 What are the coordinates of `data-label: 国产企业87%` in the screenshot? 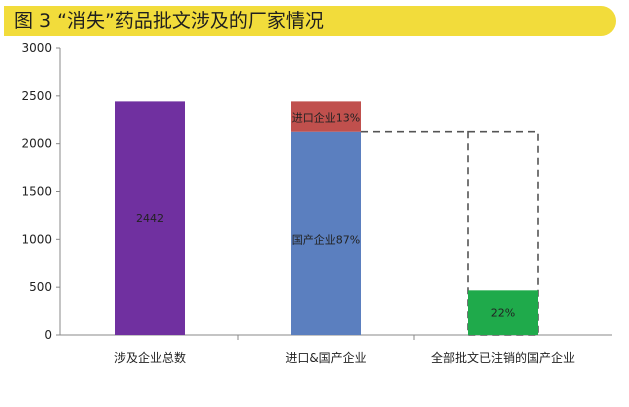 It's located at (326, 239).